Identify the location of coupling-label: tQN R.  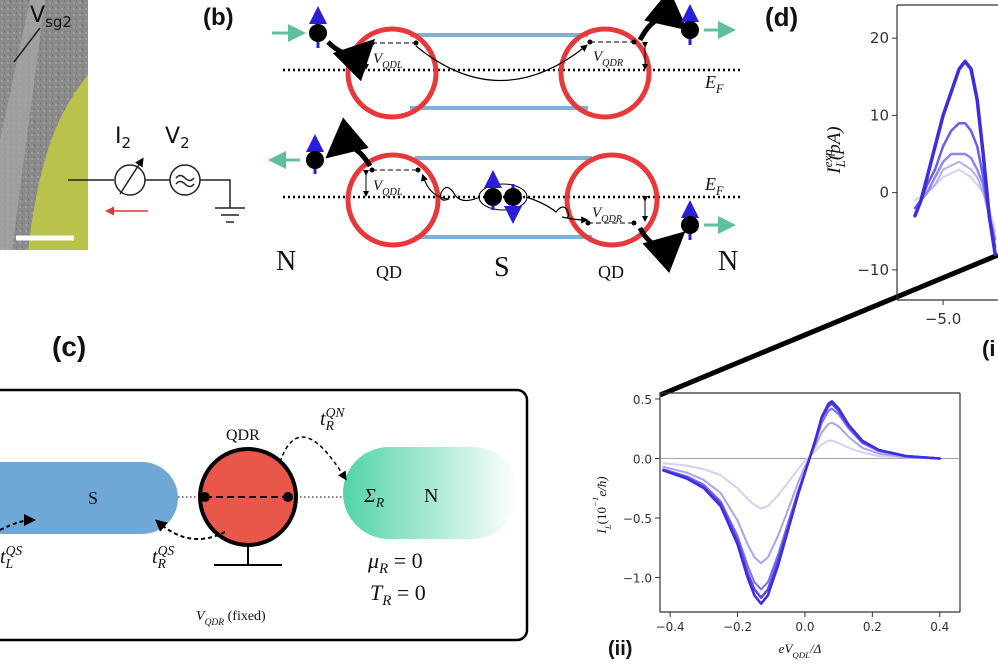
(332, 419).